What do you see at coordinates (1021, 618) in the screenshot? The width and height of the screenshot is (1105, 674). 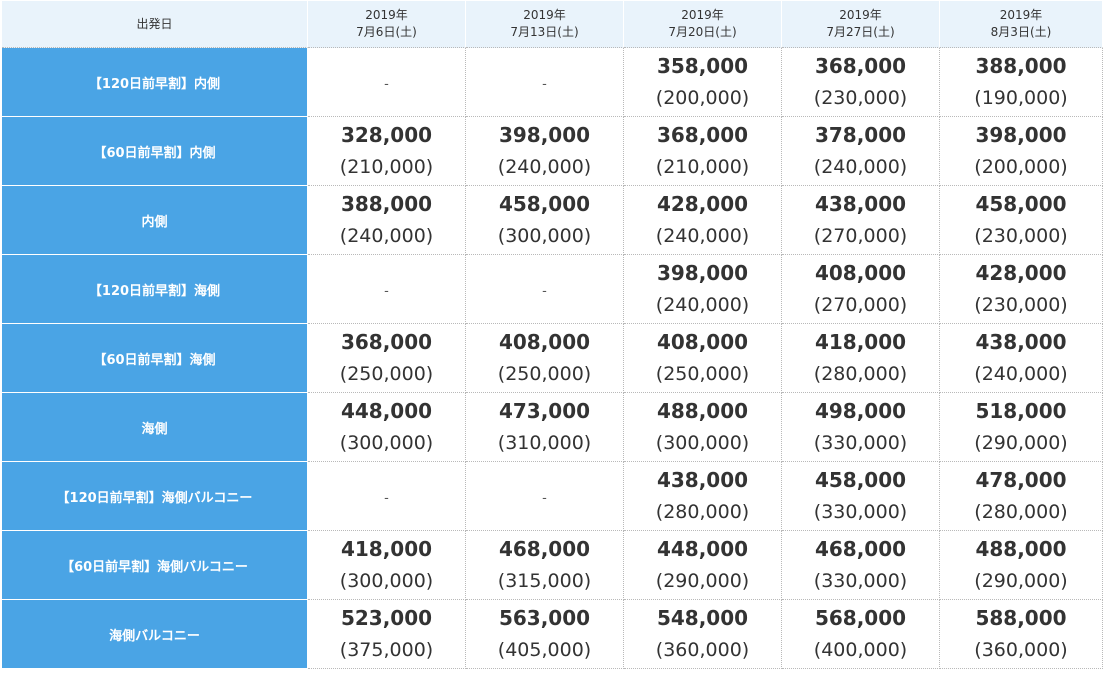 I see `price-main: 588,000` at bounding box center [1021, 618].